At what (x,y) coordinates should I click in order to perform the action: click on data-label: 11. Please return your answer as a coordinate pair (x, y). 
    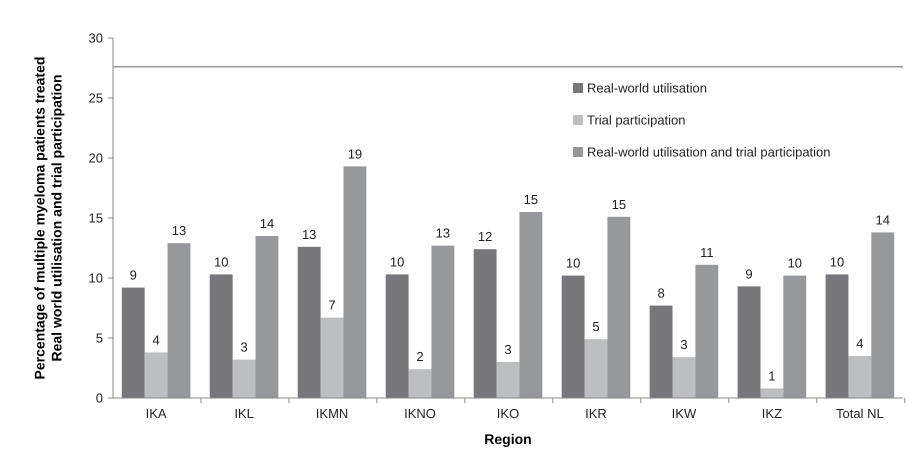
    Looking at the image, I should click on (707, 252).